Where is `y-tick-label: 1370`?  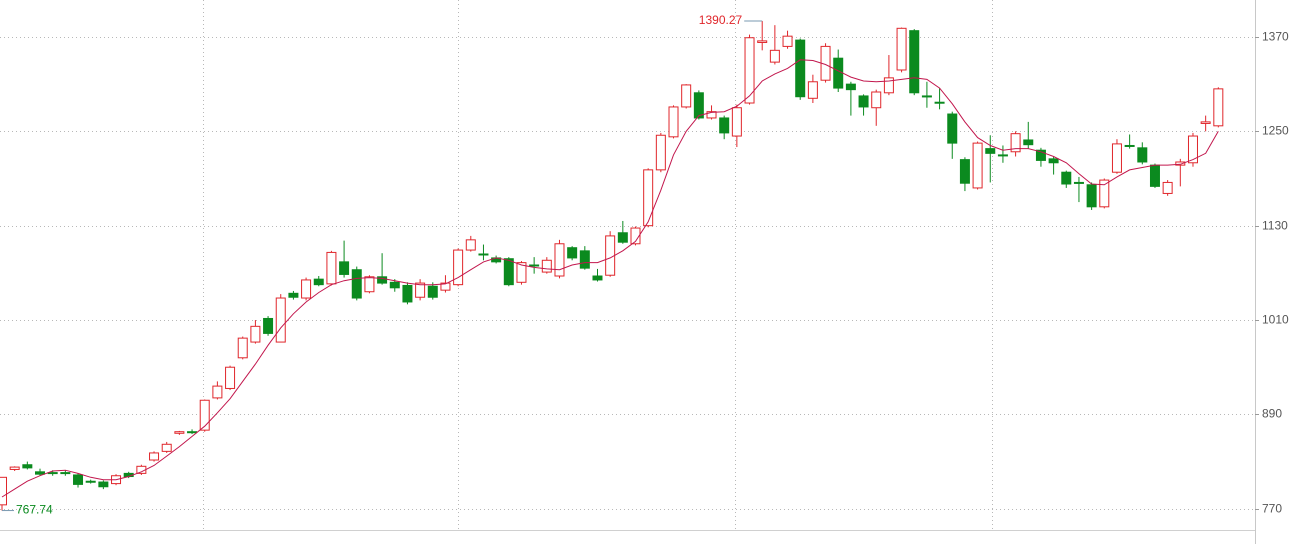 y-tick-label: 1370 is located at coordinates (1275, 37).